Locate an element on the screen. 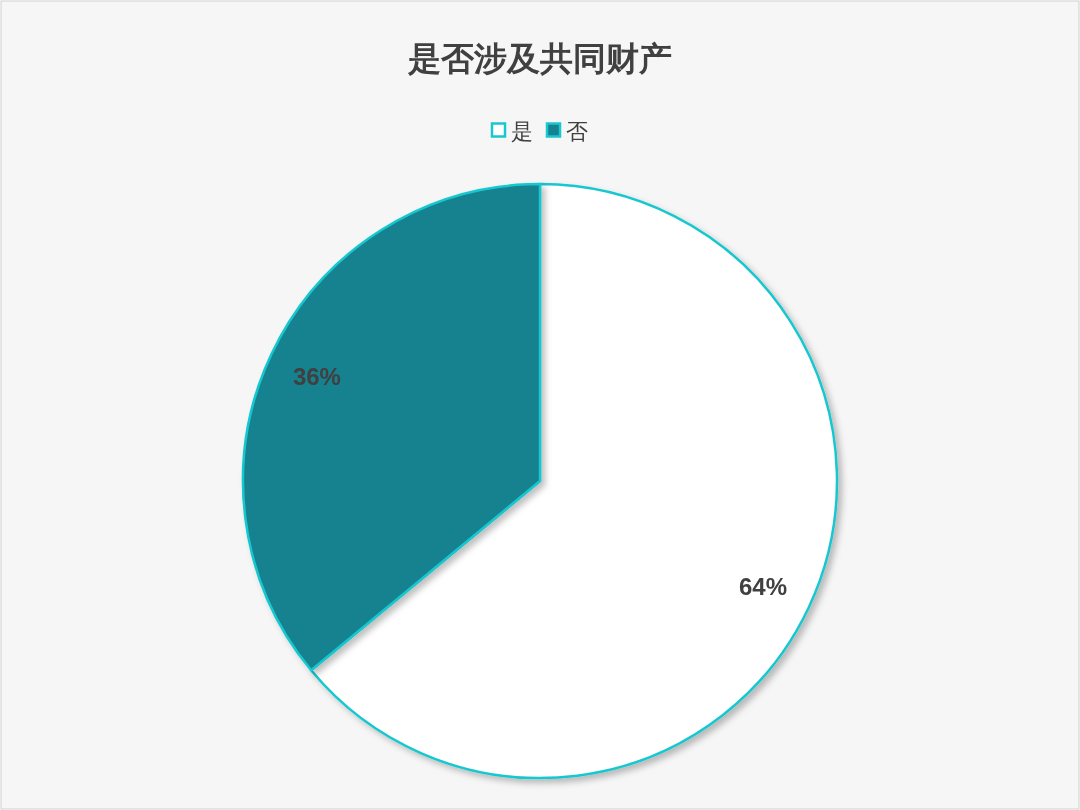  title: 是否涉及共同财产 is located at coordinates (540, 58).